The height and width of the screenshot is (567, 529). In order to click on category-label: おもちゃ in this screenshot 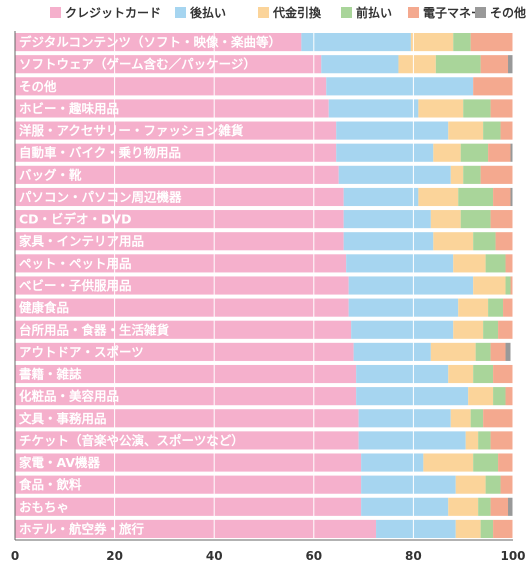, I will do `click(44, 506)`.